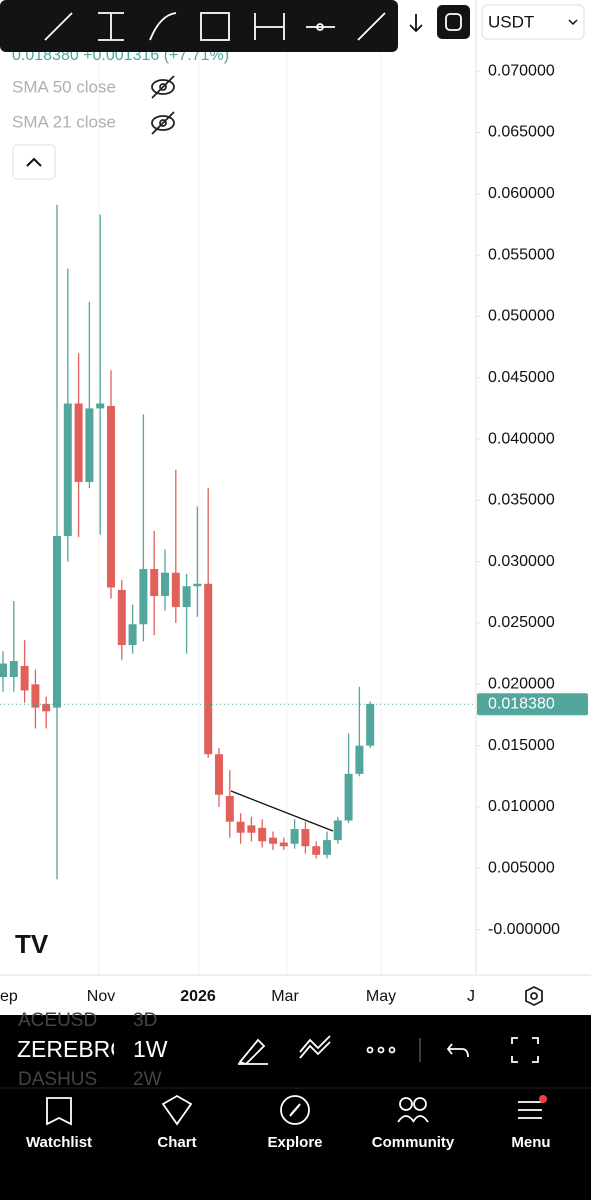 The height and width of the screenshot is (1200, 591). What do you see at coordinates (215, 26) in the screenshot?
I see `tool-icons` at bounding box center [215, 26].